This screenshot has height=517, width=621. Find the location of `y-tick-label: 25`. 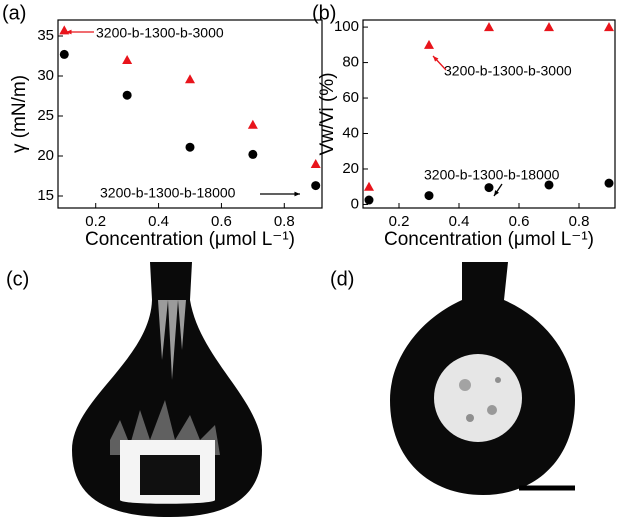

y-tick-label: 25 is located at coordinates (45, 115).